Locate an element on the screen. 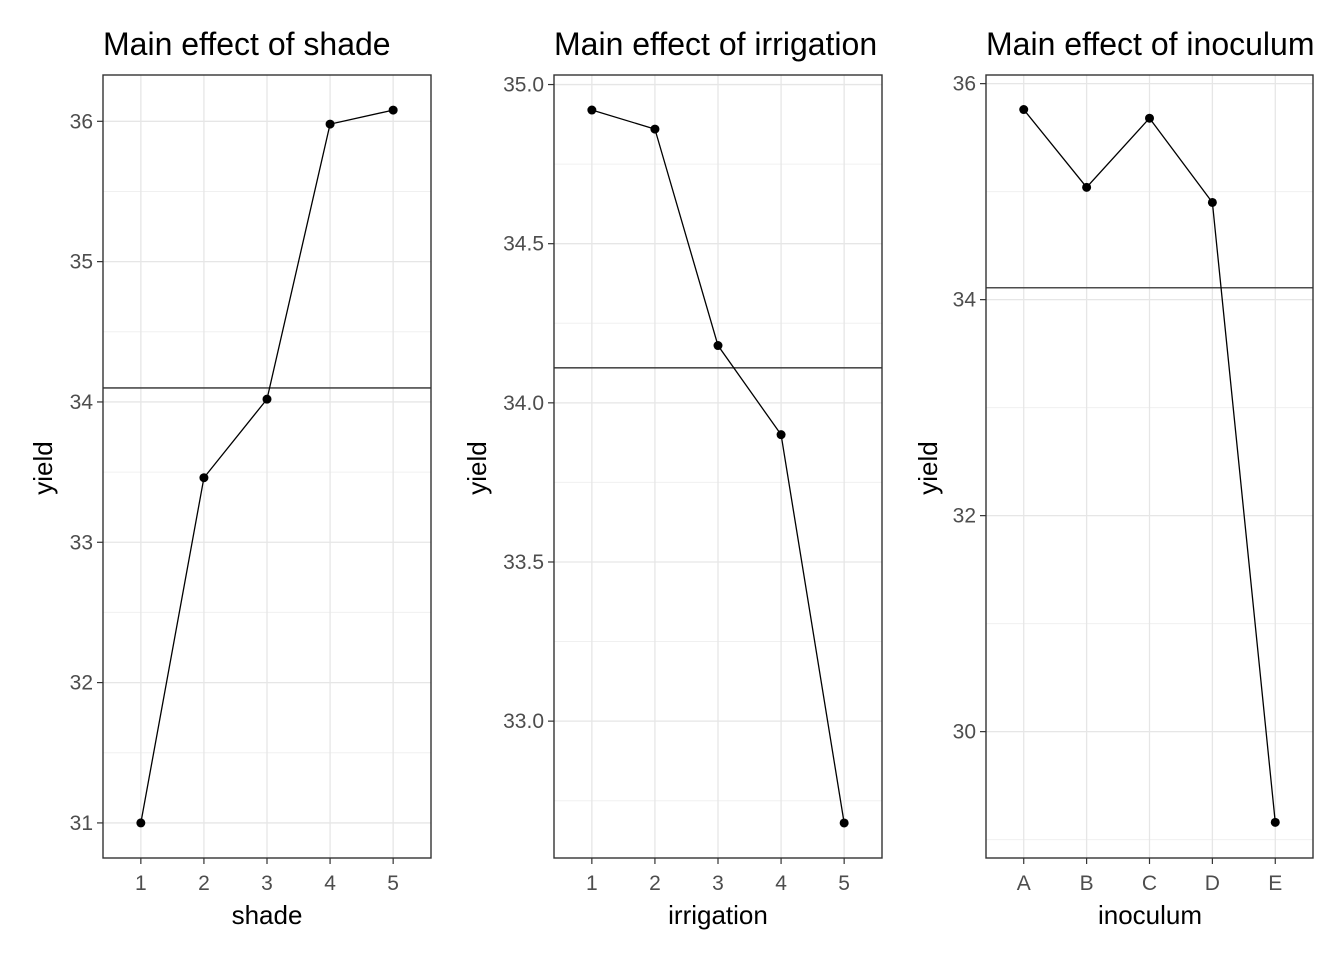 This screenshot has height=960, width=1344. x-axis-title: shade is located at coordinates (267, 915).